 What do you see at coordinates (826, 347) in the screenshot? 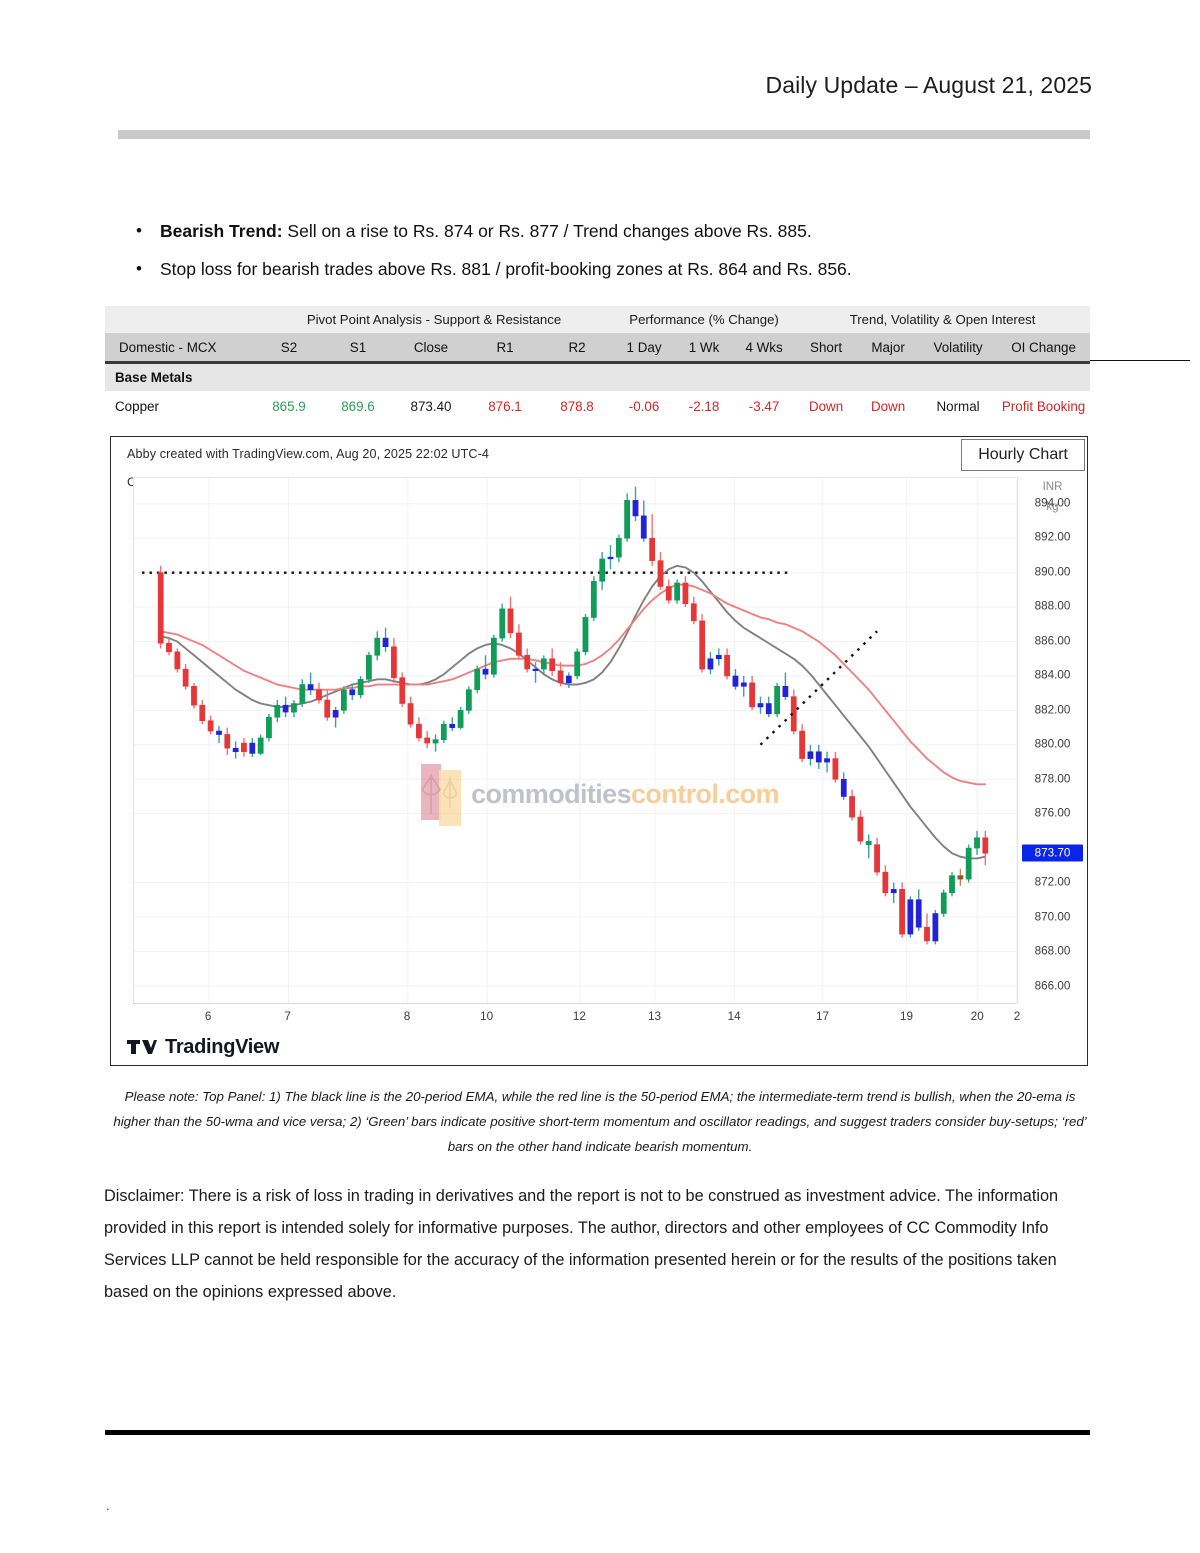
I see `table-column-header: Short` at bounding box center [826, 347].